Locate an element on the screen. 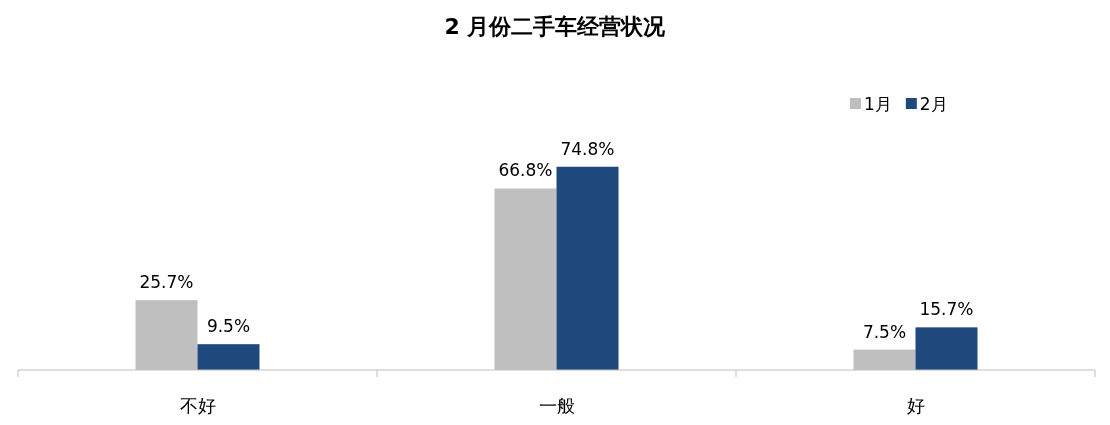 Image resolution: width=1110 pixels, height=425 pixels. data-label: 66.8% is located at coordinates (525, 170).